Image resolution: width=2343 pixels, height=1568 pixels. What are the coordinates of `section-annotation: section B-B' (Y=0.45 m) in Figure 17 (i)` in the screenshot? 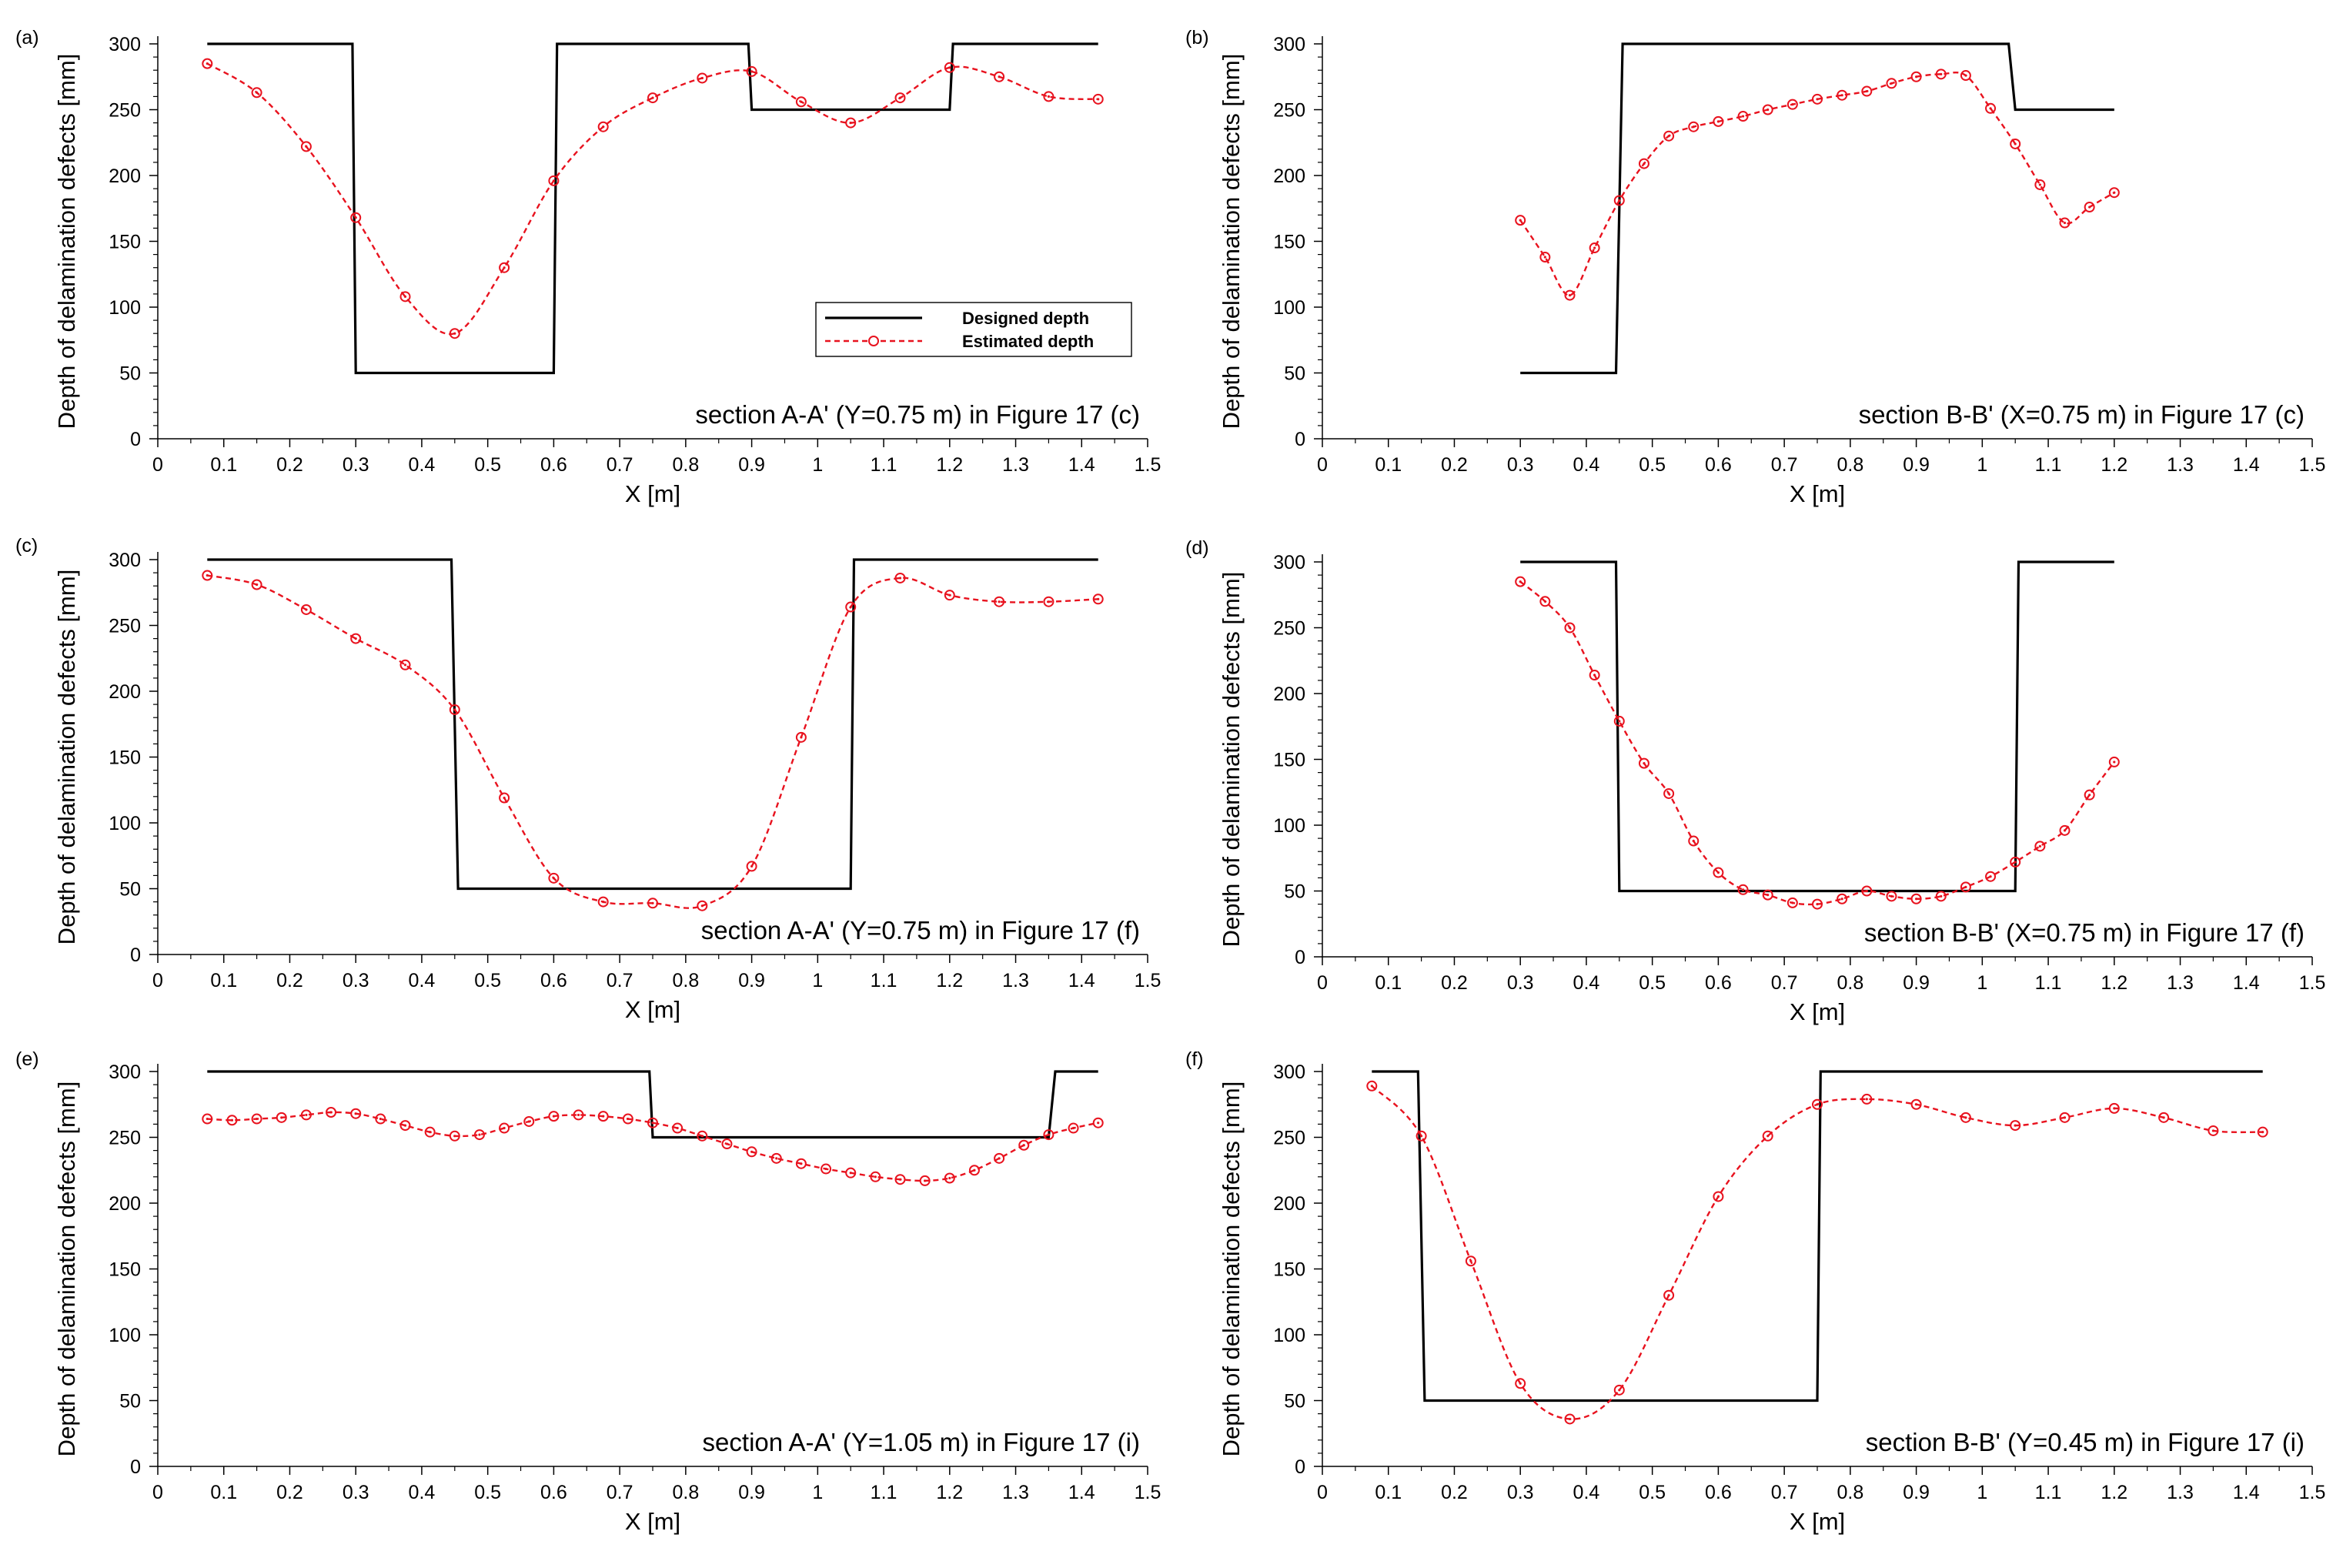 It's located at (2085, 1442).